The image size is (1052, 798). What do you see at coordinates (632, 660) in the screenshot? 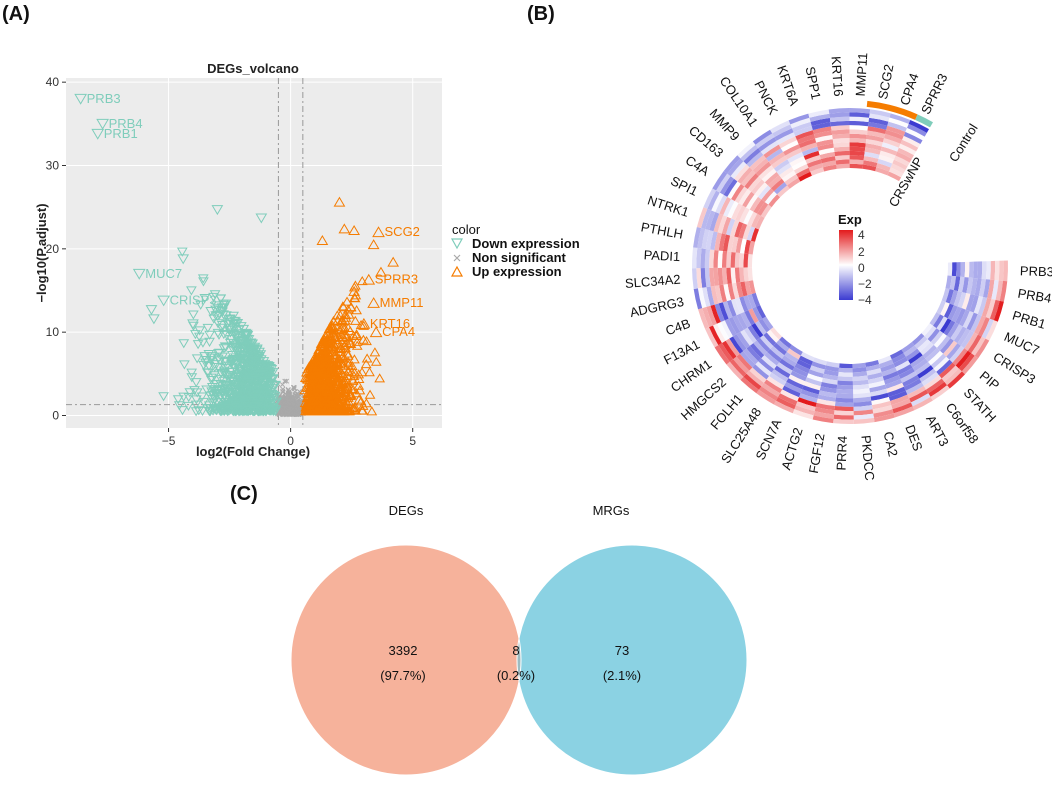
I see `venn-circle-mrgs` at bounding box center [632, 660].